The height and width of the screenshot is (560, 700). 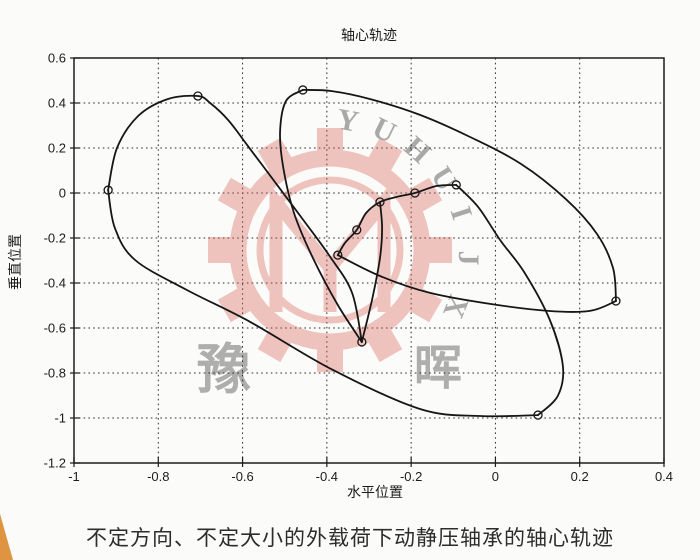 What do you see at coordinates (438, 368) in the screenshot?
I see `watermark-character: 晖` at bounding box center [438, 368].